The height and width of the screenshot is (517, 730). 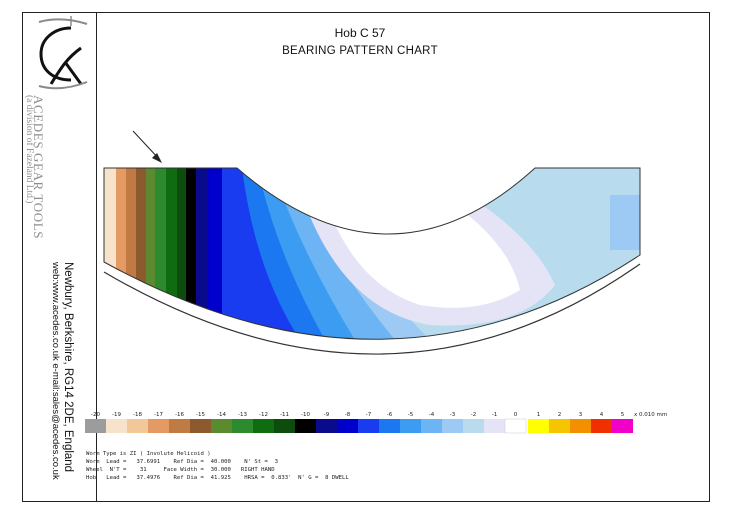 What do you see at coordinates (116, 415) in the screenshot?
I see `legend-label-neg-1: -19` at bounding box center [116, 415].